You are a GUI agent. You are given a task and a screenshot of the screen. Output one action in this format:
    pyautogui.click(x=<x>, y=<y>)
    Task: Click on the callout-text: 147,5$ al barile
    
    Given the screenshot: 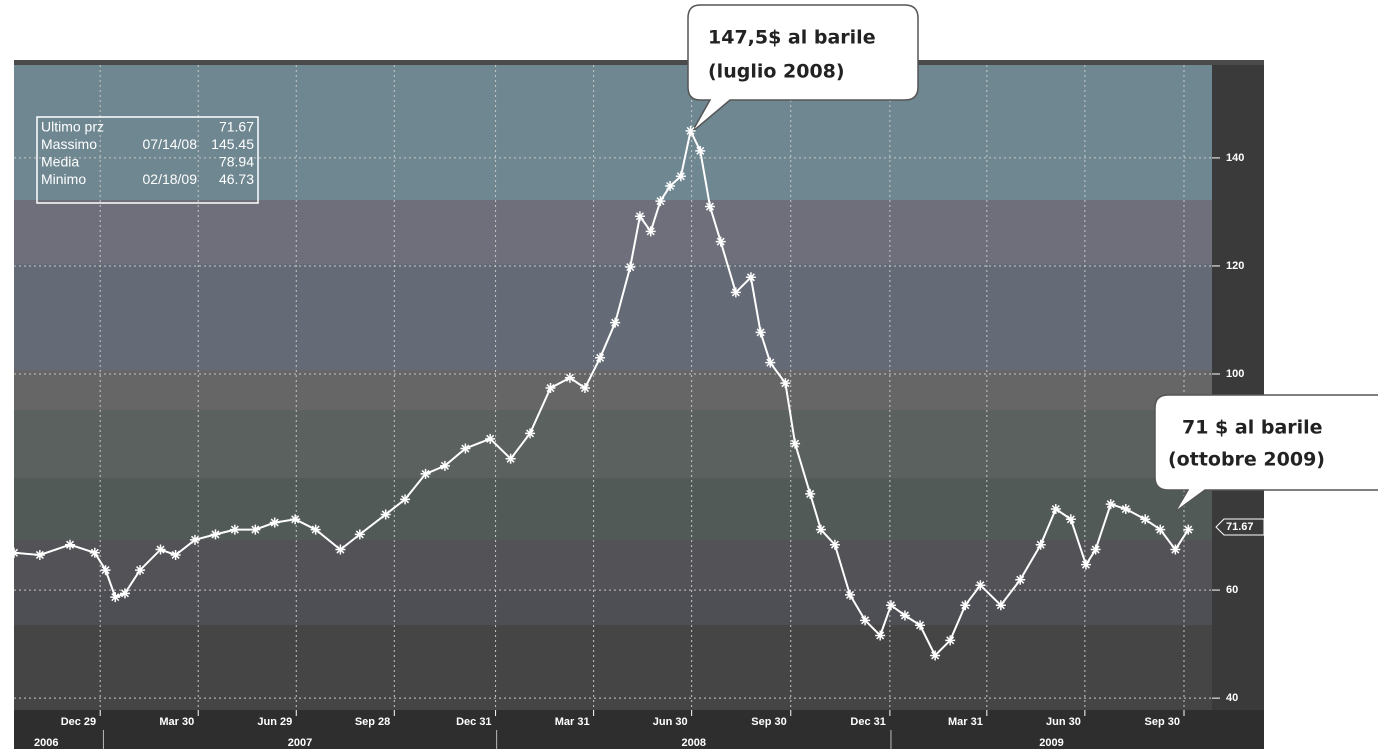 What is the action you would take?
    pyautogui.click(x=792, y=38)
    